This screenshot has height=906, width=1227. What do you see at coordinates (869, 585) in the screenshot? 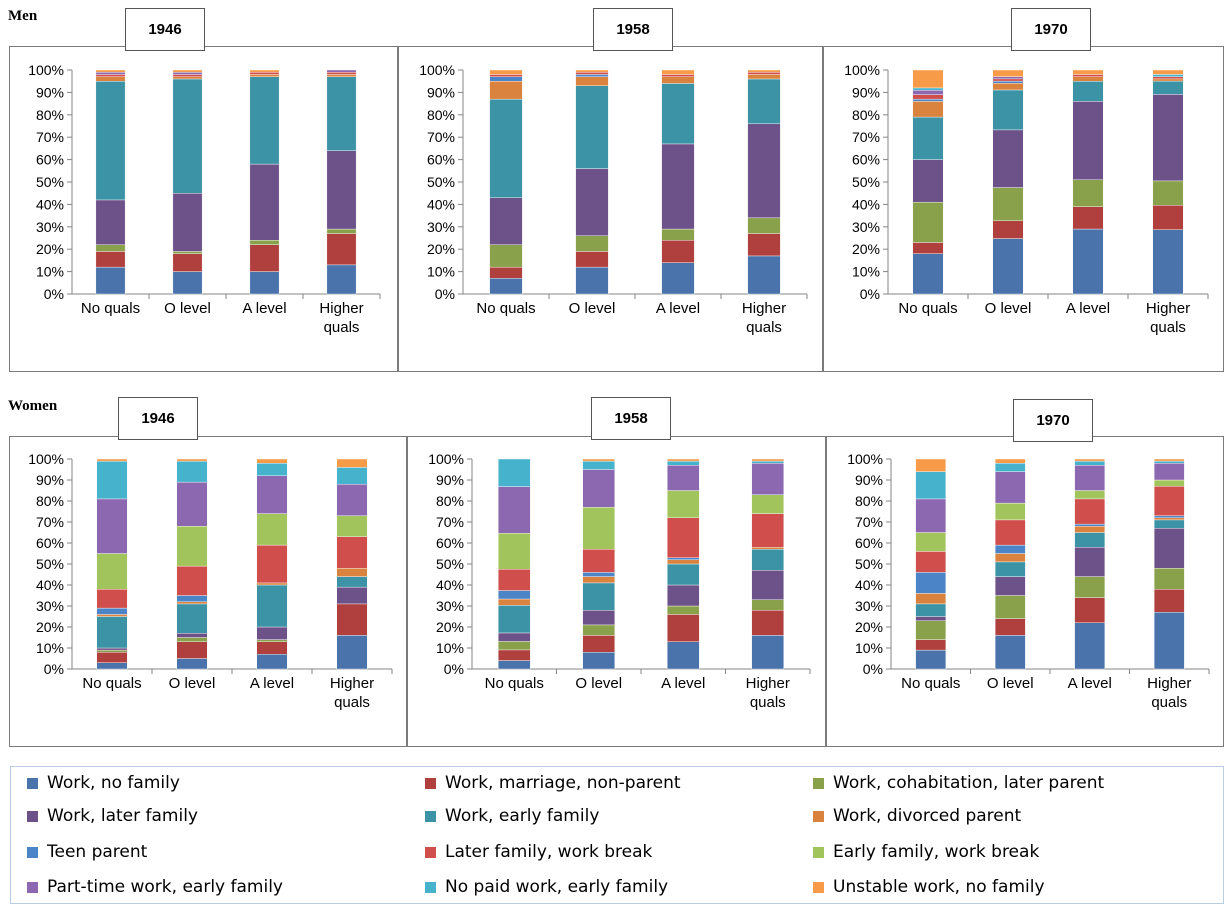
I see `y-tick-label: 40%` at bounding box center [869, 585].